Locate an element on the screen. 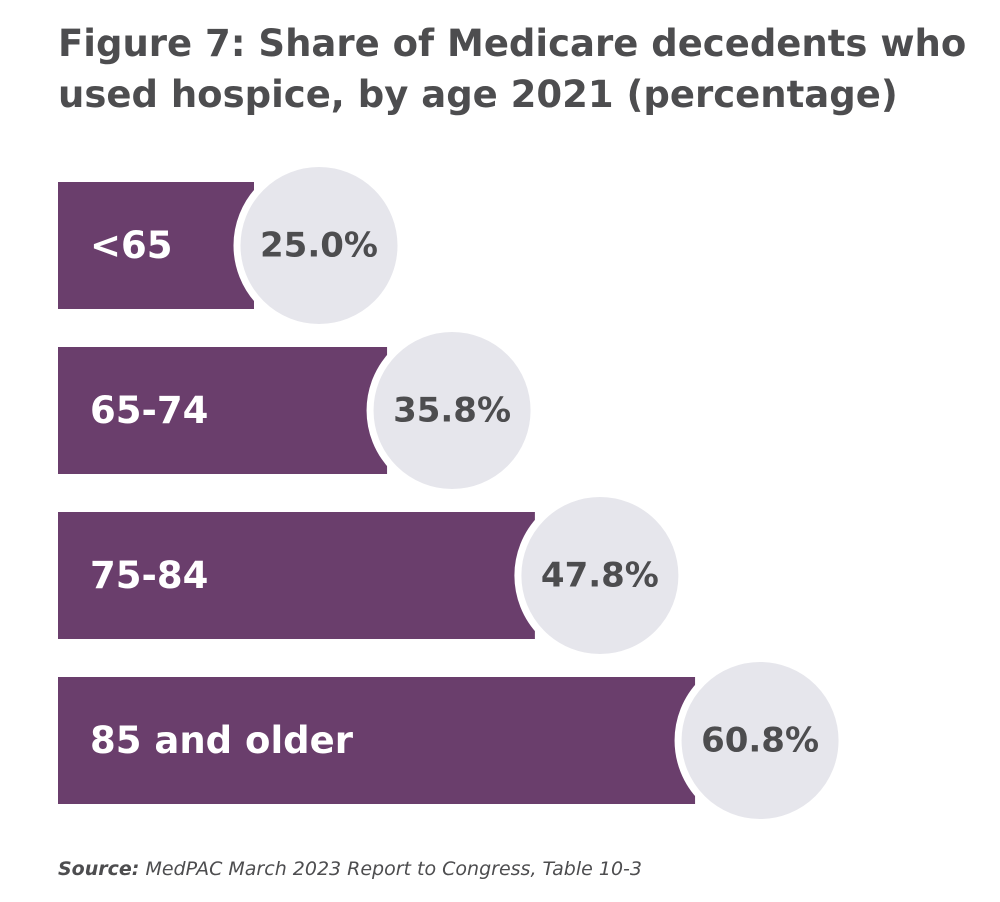 Image resolution: width=1000 pixels, height=902 pixels. value-label-3: 60.8% is located at coordinates (760, 741).